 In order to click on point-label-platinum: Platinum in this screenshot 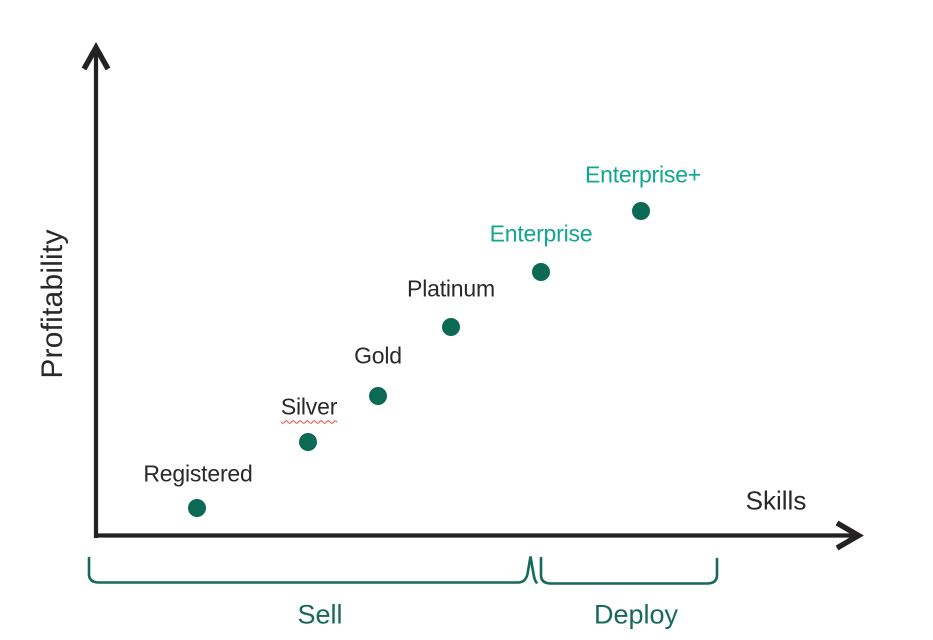, I will do `click(451, 288)`.